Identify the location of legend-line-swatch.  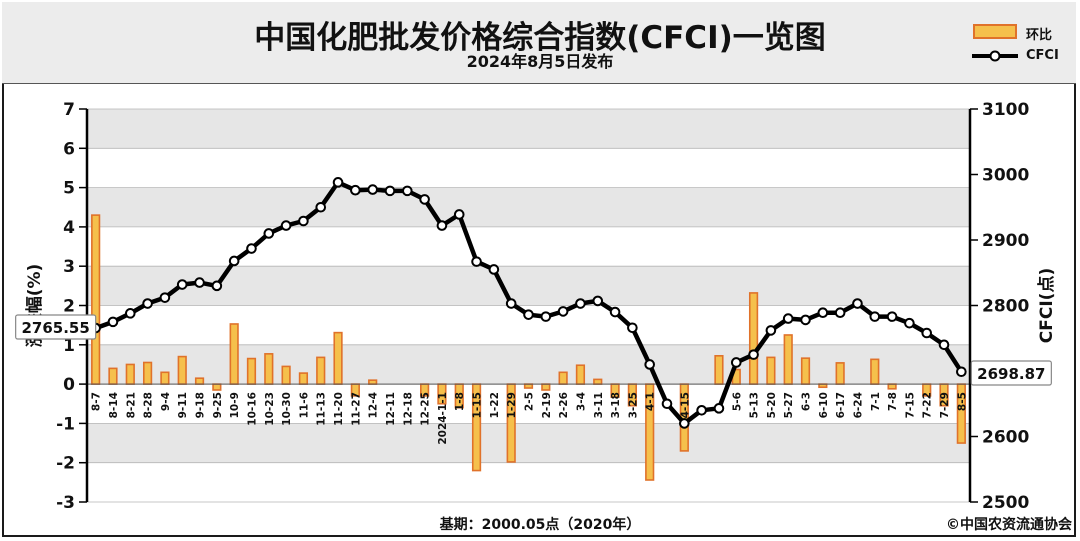
(995, 56).